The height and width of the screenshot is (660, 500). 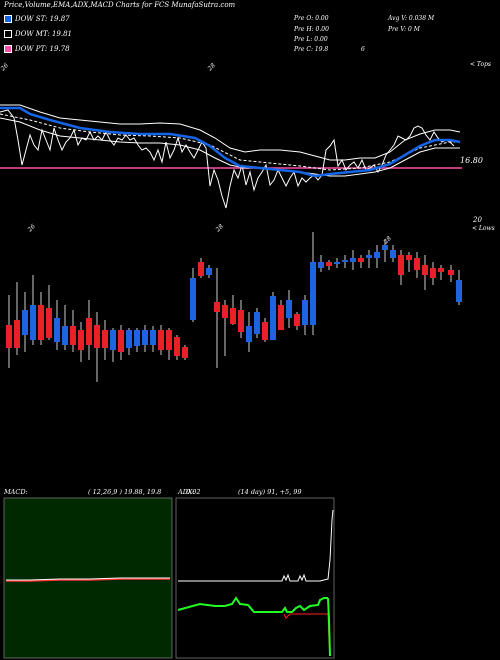 What do you see at coordinates (88, 573) in the screenshot?
I see `macd-panel: MACD: ( 12,26,9 ) 19.88, 19.8` at bounding box center [88, 573].